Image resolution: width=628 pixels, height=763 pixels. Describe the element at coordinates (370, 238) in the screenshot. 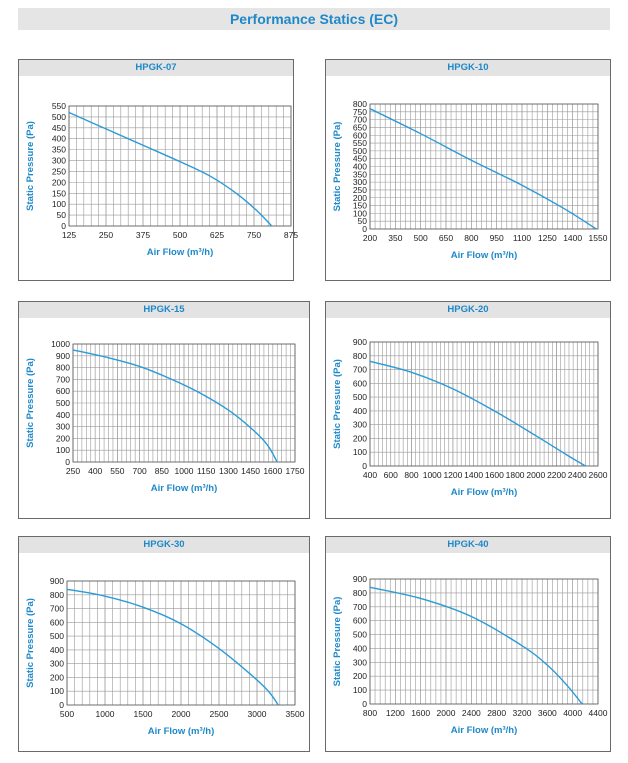

I see `x-tick-label: 200` at that location.